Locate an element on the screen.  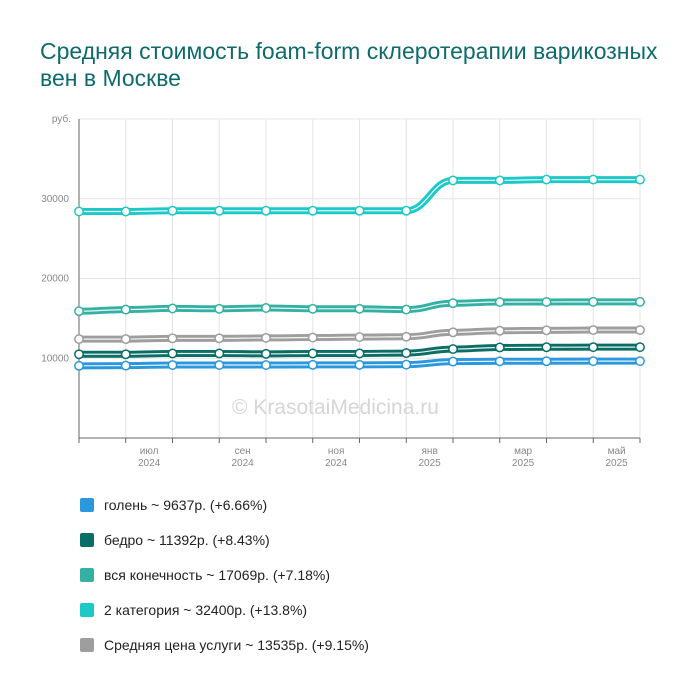
x-tick-label-month: сен is located at coordinates (243, 451).